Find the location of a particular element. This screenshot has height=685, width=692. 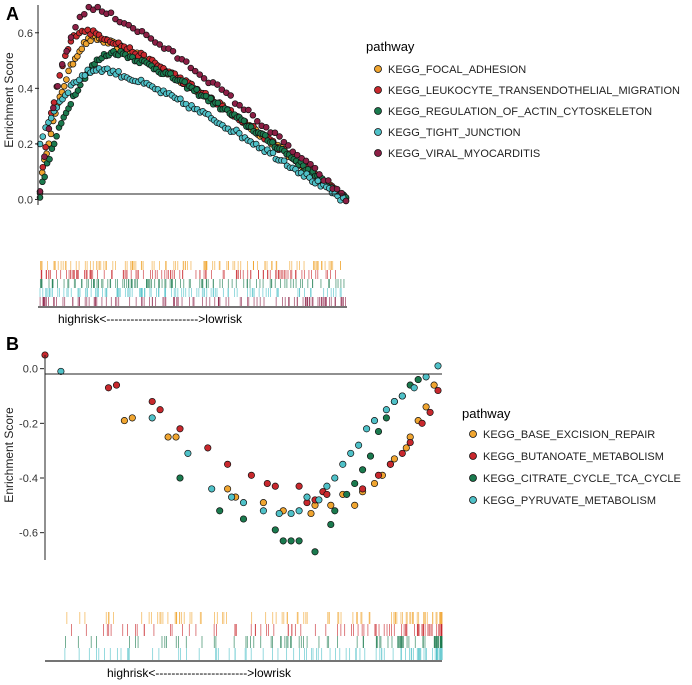

y-tick-label: -0.2 is located at coordinates (28, 424).